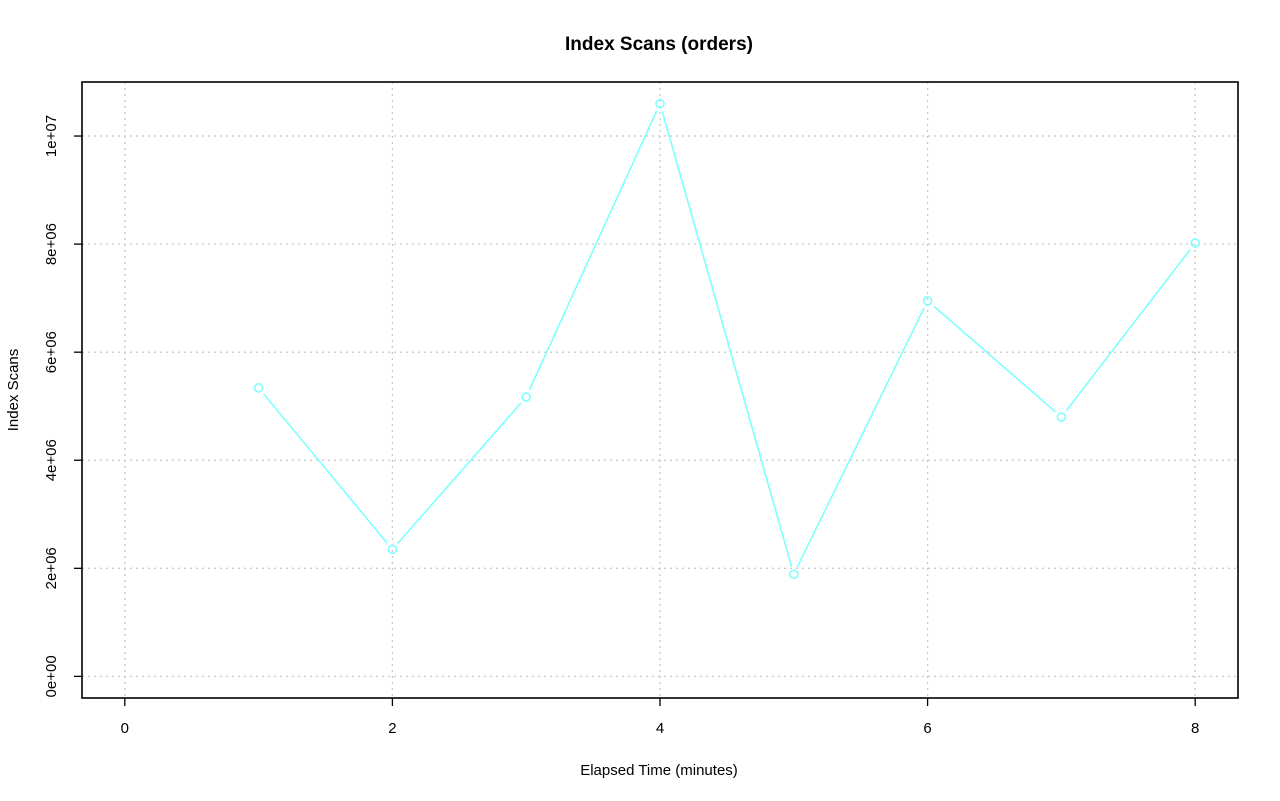 This screenshot has width=1280, height=801. I want to click on y-tick-label: 8e+06, so click(51, 244).